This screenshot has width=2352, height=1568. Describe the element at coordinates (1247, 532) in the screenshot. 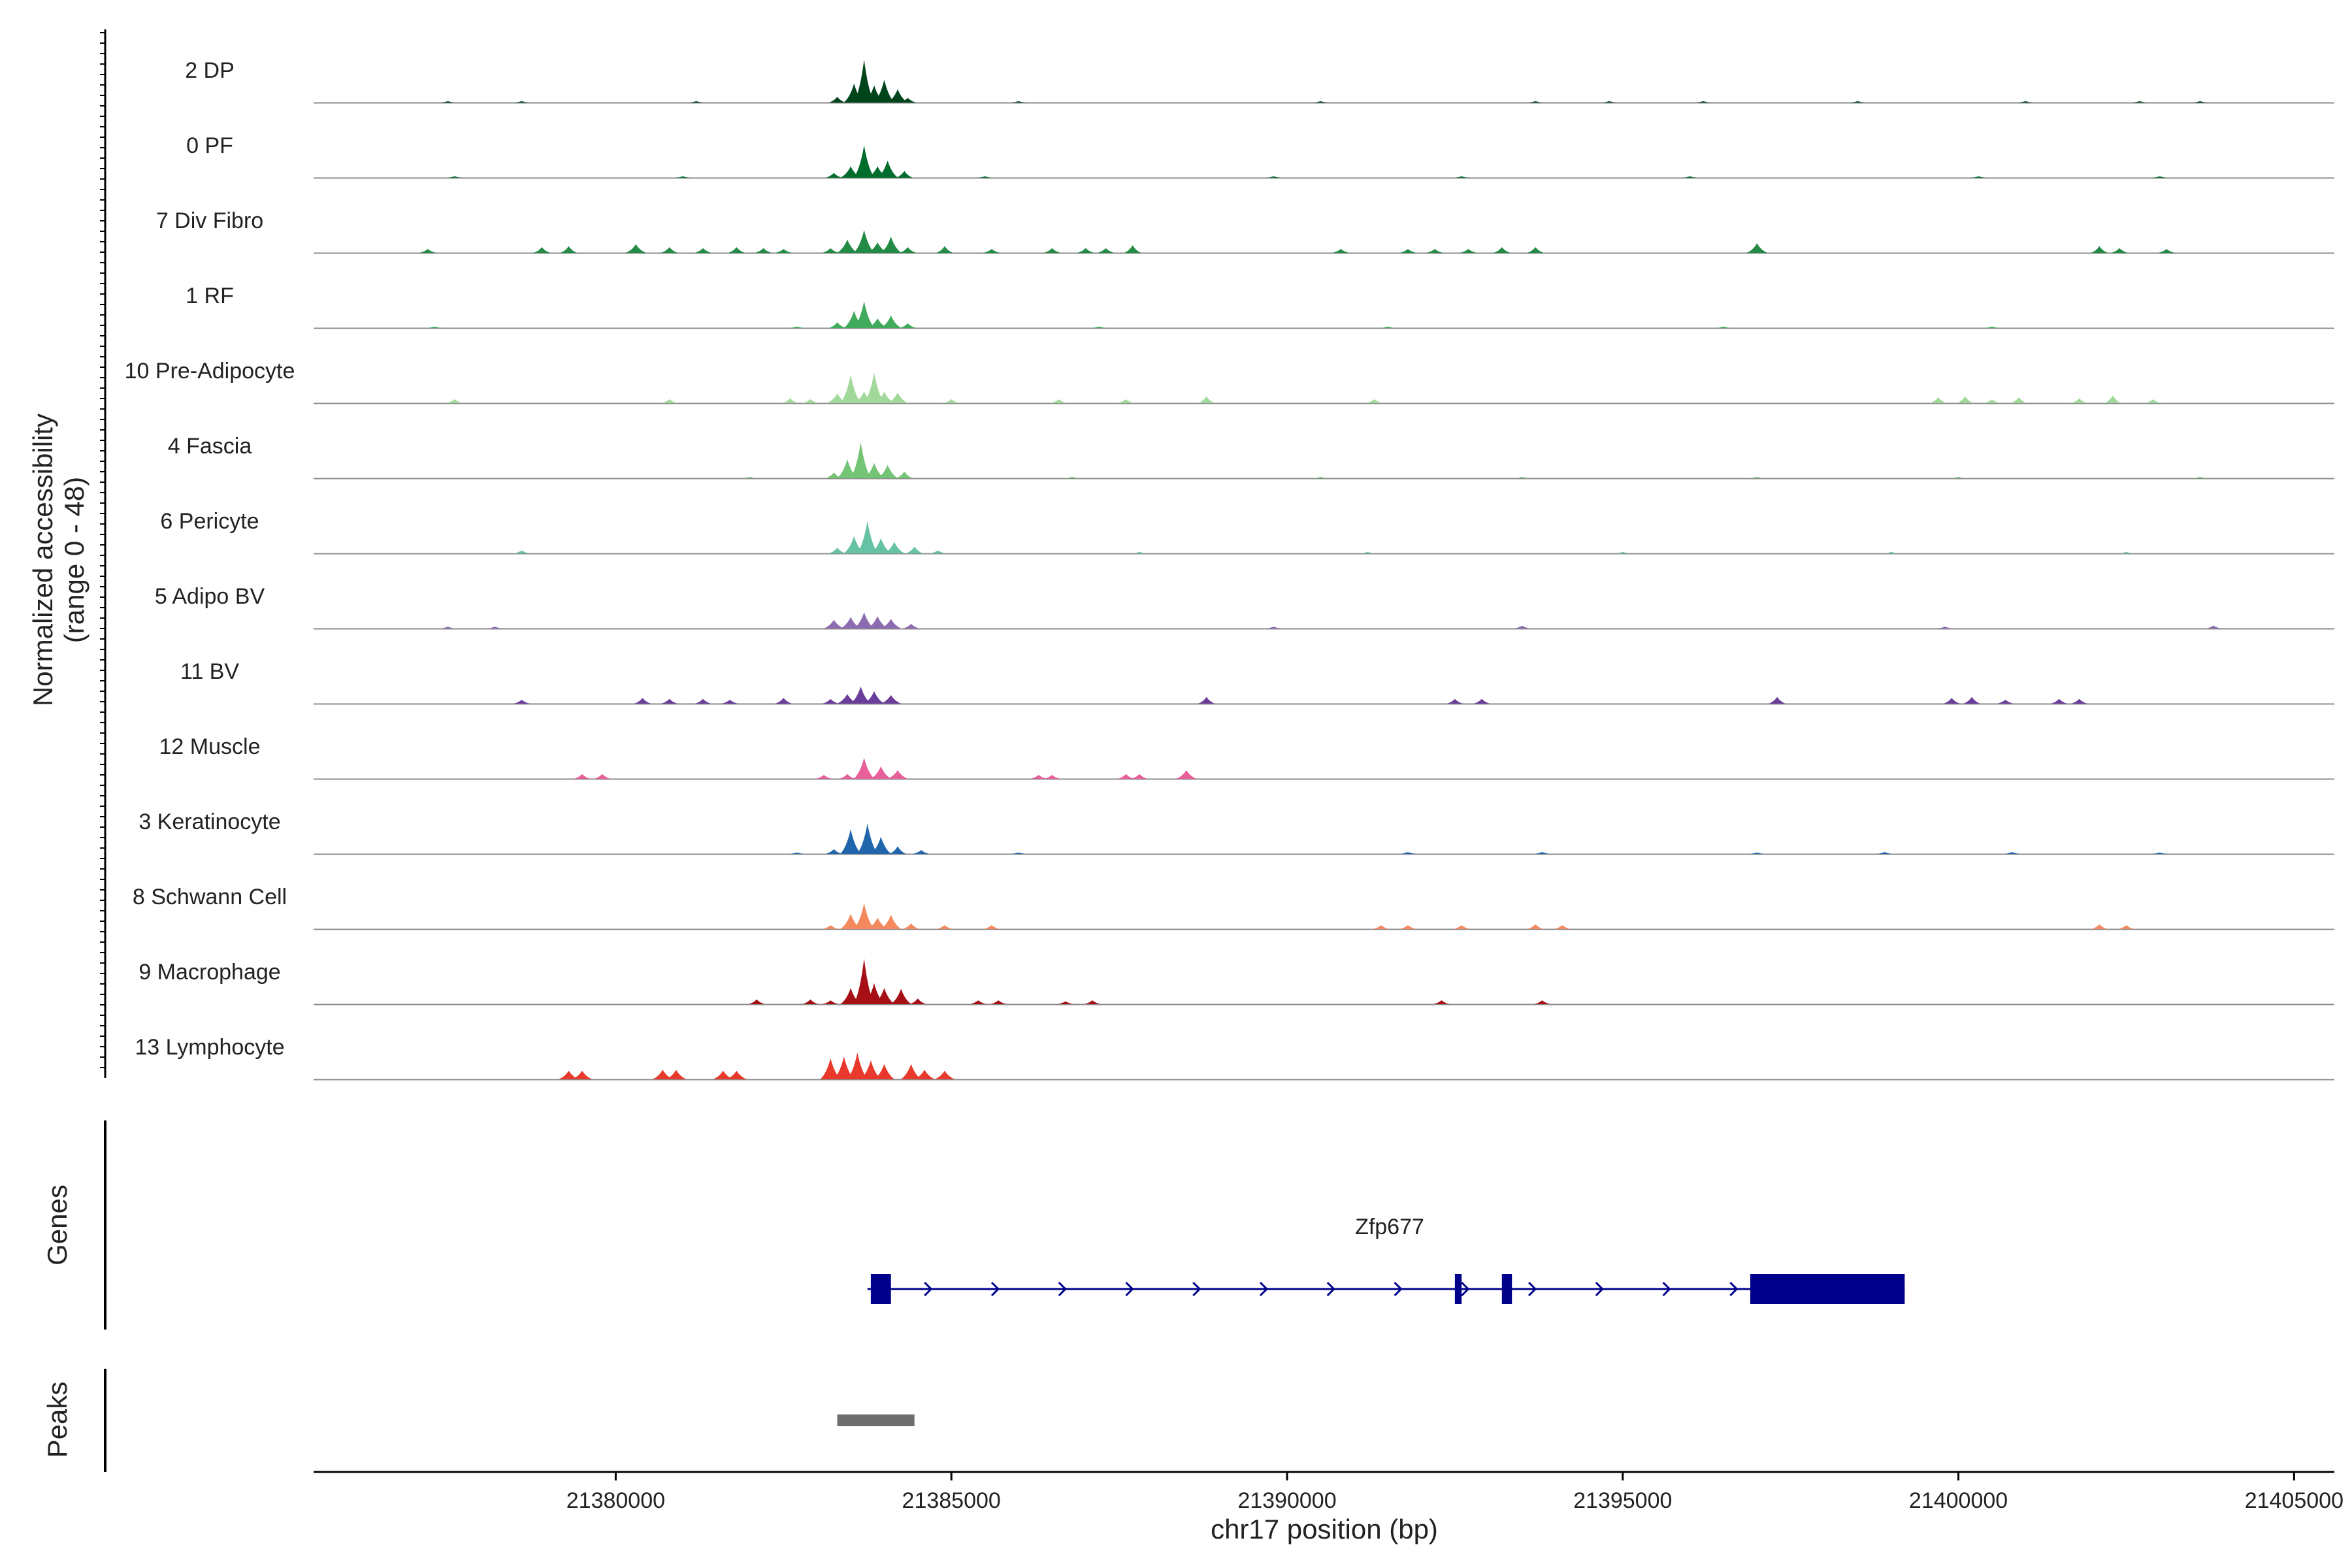

I see `track-6: 6 Pericyte` at that location.